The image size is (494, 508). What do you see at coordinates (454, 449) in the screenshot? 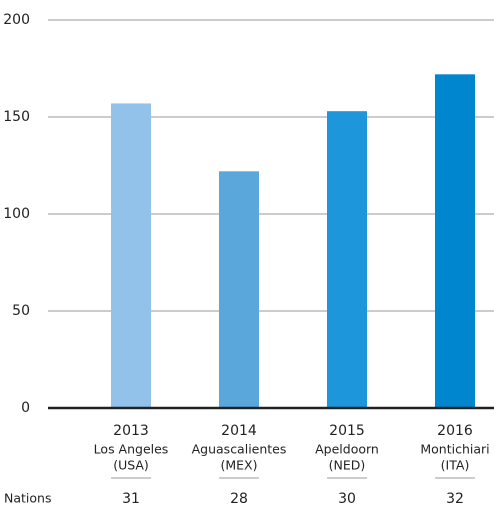
I see `city-label: Montichiari` at bounding box center [454, 449].